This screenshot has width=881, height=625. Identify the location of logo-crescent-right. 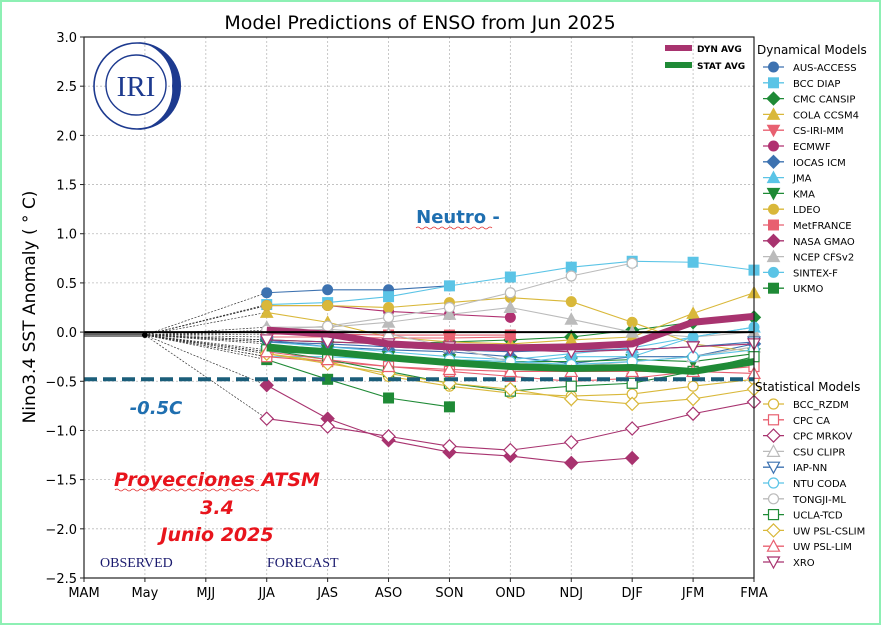
(159, 86).